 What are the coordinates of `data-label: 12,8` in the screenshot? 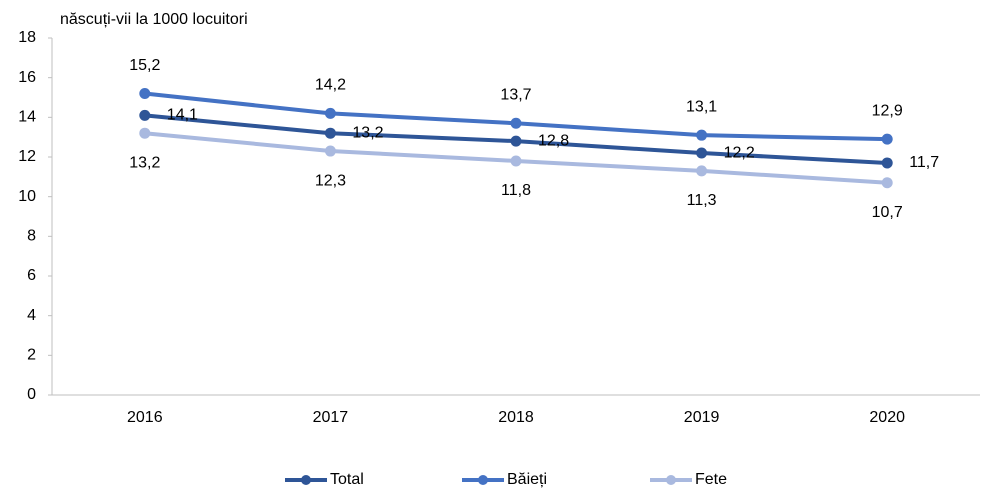 It's located at (553, 140).